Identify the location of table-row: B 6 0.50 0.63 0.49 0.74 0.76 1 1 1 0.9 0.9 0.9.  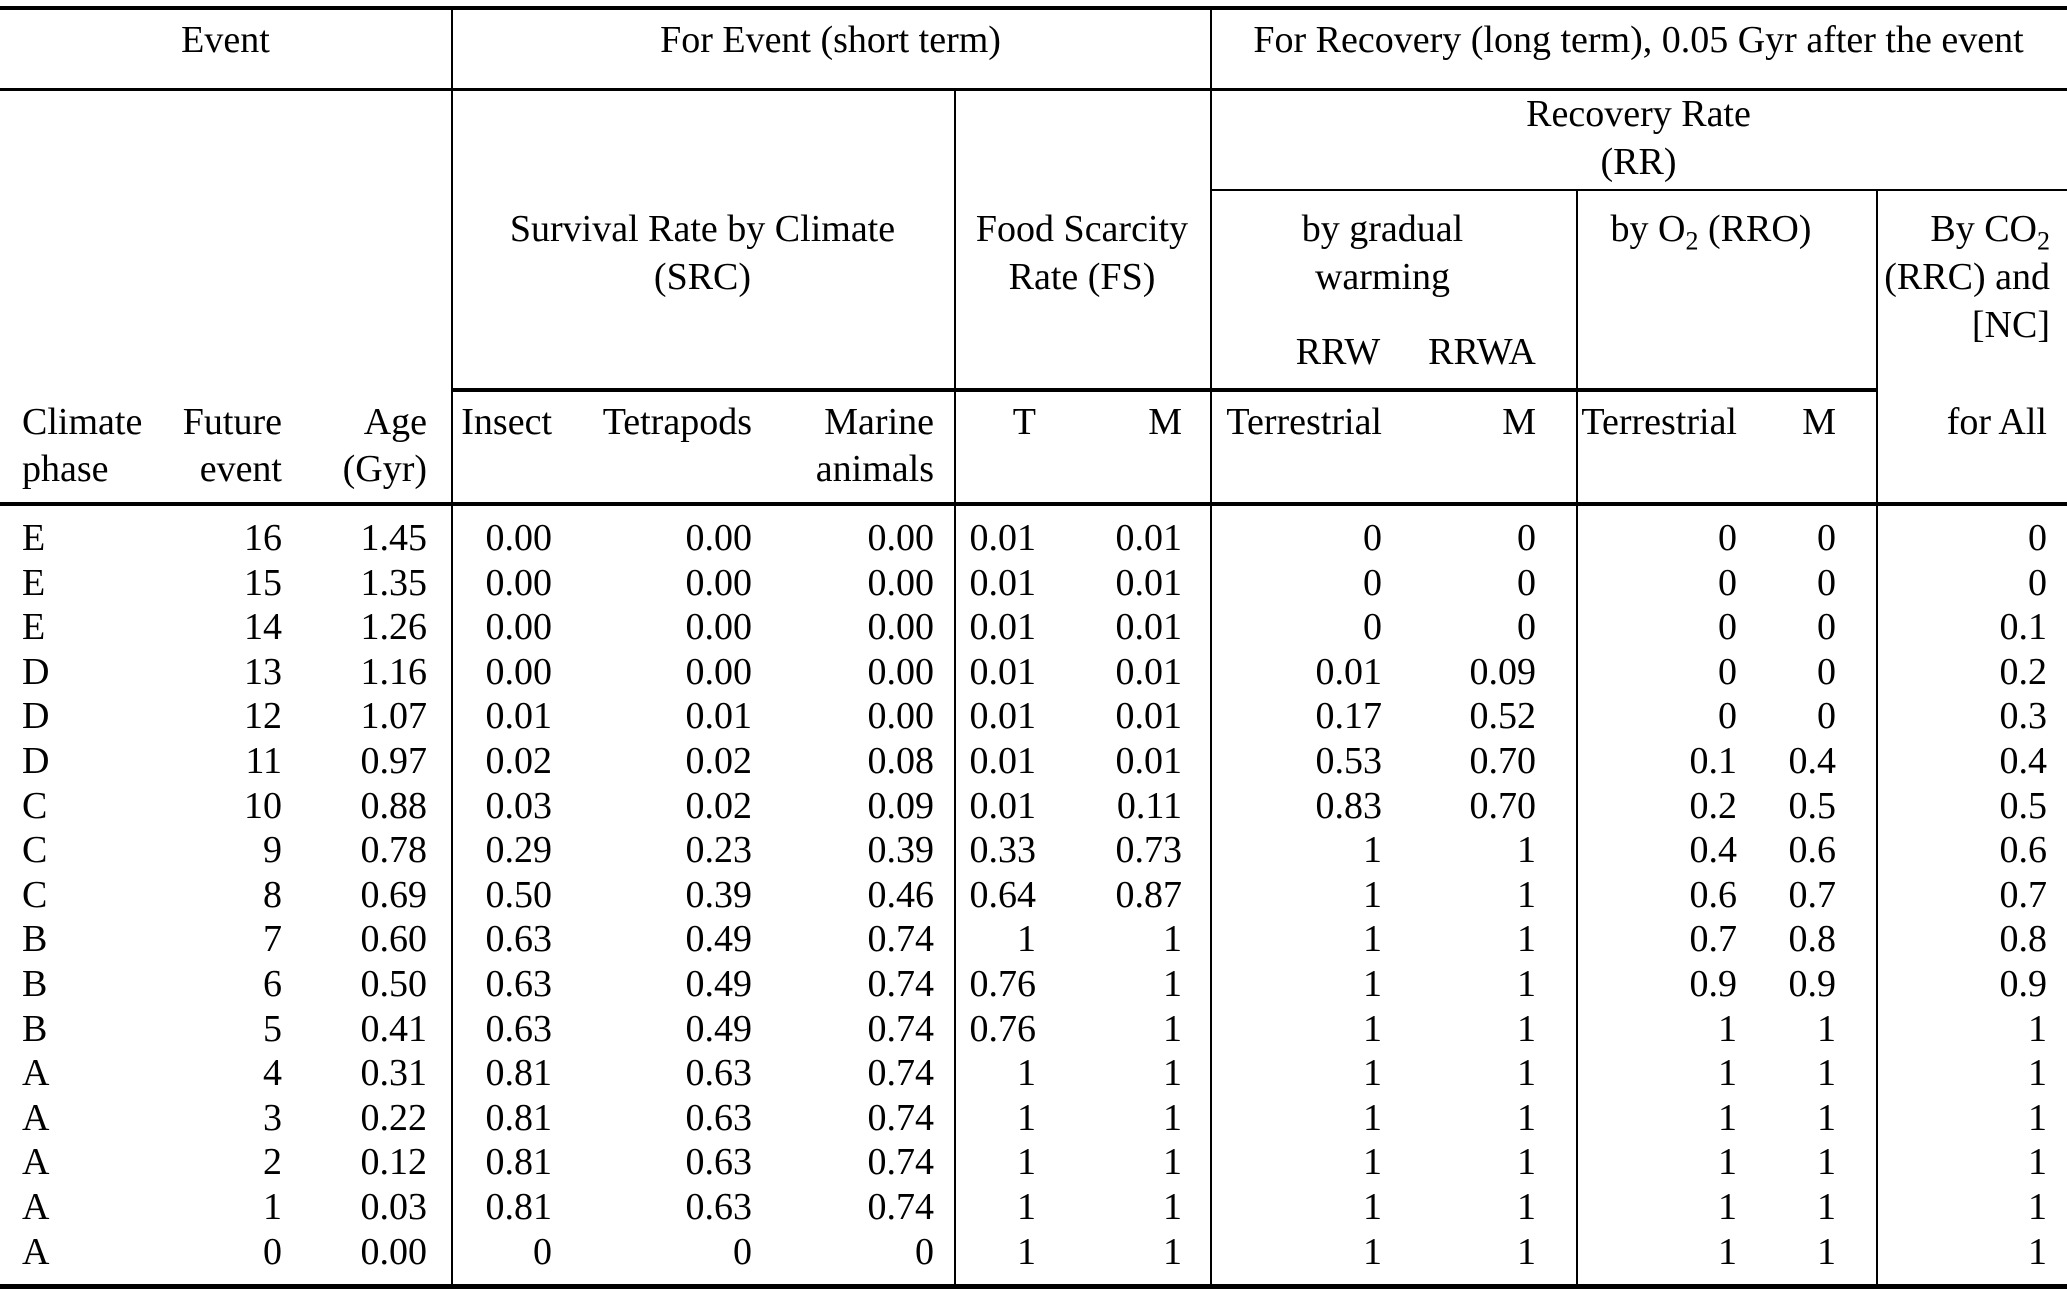
(1033, 984).